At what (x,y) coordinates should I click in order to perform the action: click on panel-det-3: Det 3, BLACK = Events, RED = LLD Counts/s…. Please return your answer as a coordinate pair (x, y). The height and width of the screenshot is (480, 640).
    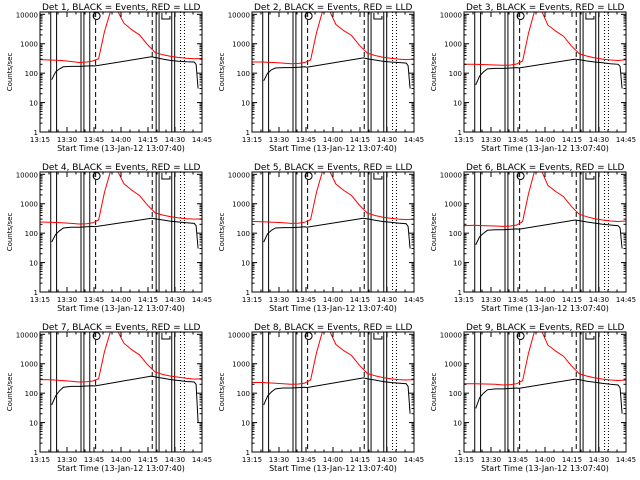
    Looking at the image, I should click on (533, 78).